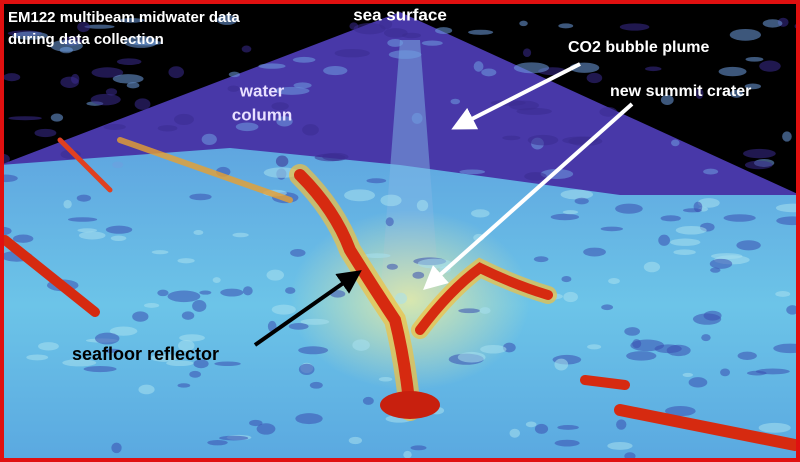 This screenshot has width=800, height=462. Describe the element at coordinates (262, 114) in the screenshot. I see `label: column` at that location.